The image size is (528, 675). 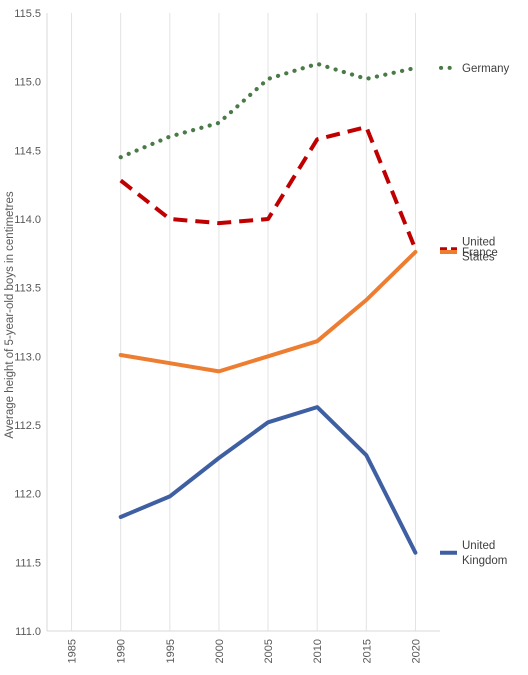 What do you see at coordinates (122, 651) in the screenshot?
I see `x-tick-label: 1990` at bounding box center [122, 651].